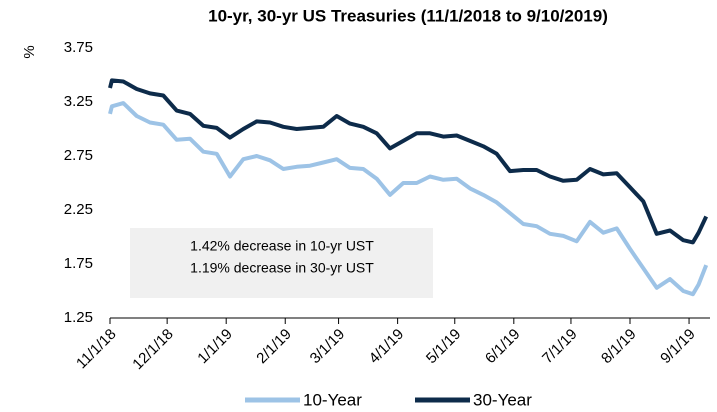  What do you see at coordinates (78, 263) in the screenshot?
I see `y-tick-label: 1.75` at bounding box center [78, 263].